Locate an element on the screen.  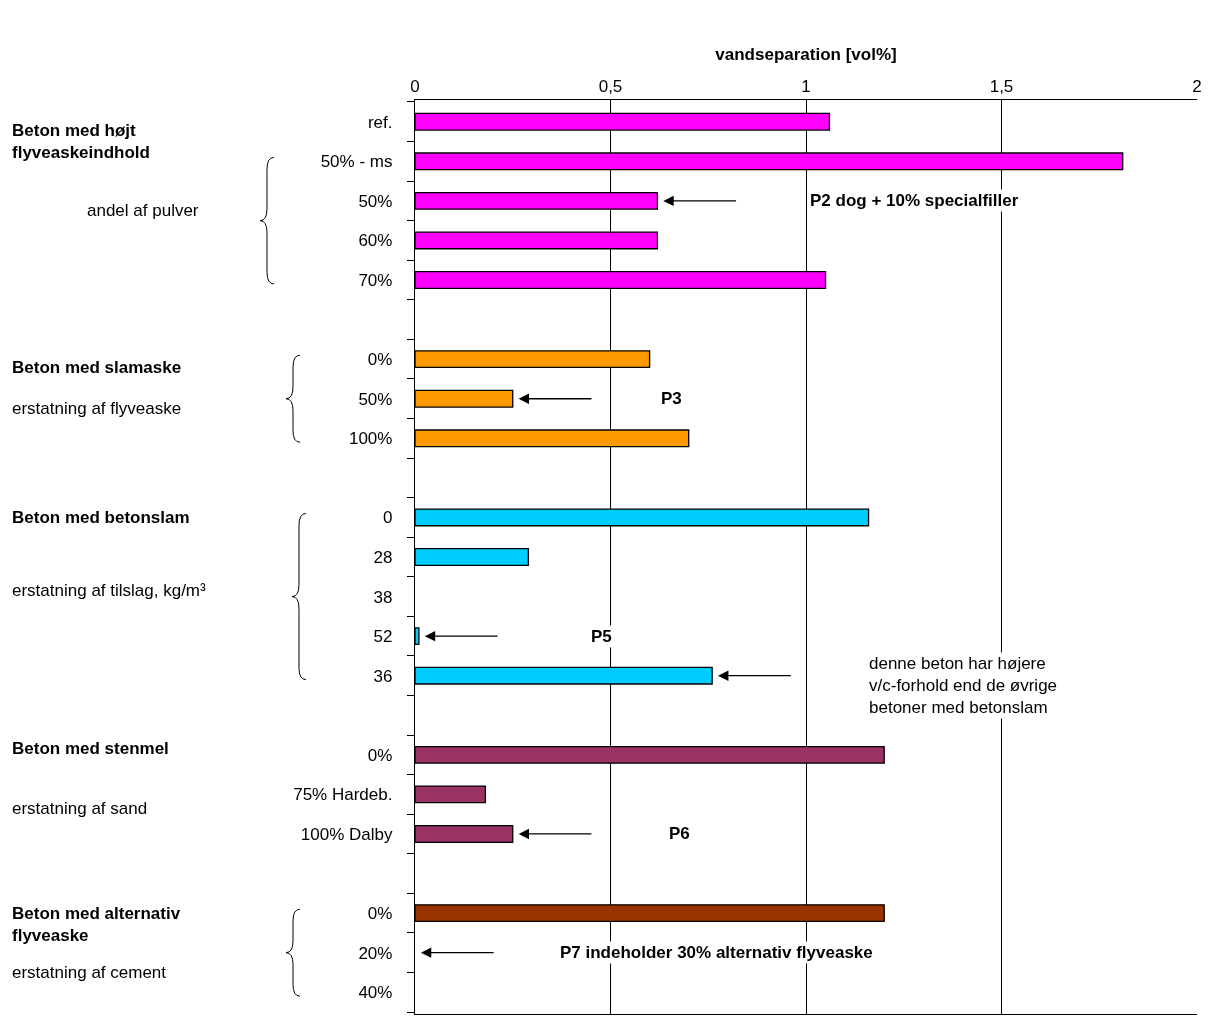
text: andel af pulver is located at coordinates (143, 210).